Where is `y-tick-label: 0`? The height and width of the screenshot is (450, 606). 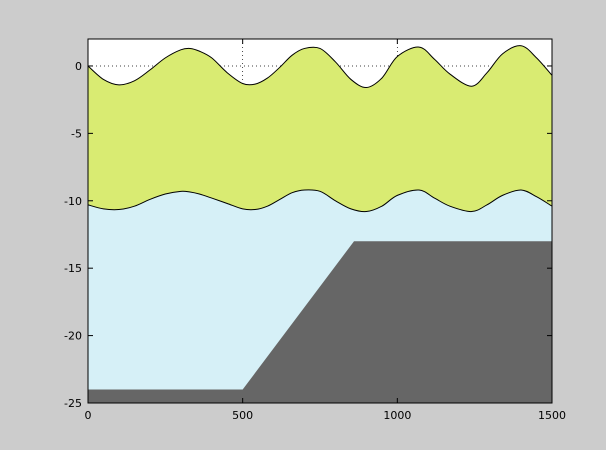
y-tick-label: 0 is located at coordinates (78, 66).